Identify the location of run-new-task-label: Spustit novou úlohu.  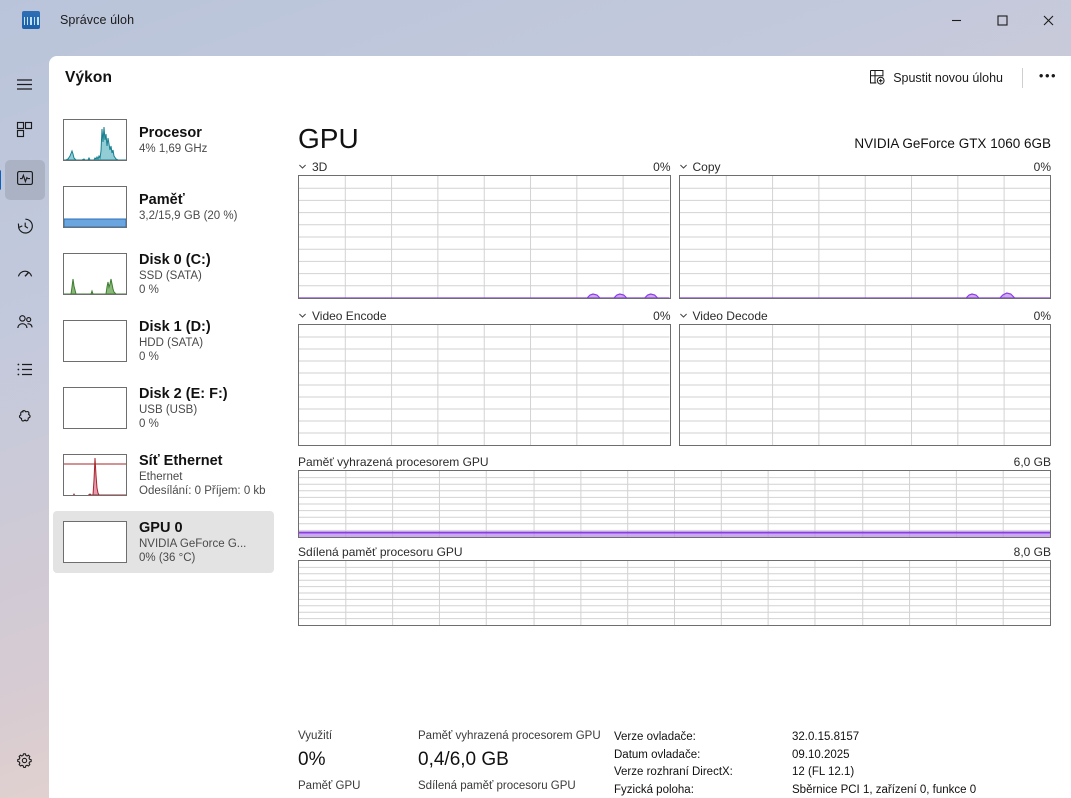
(948, 78).